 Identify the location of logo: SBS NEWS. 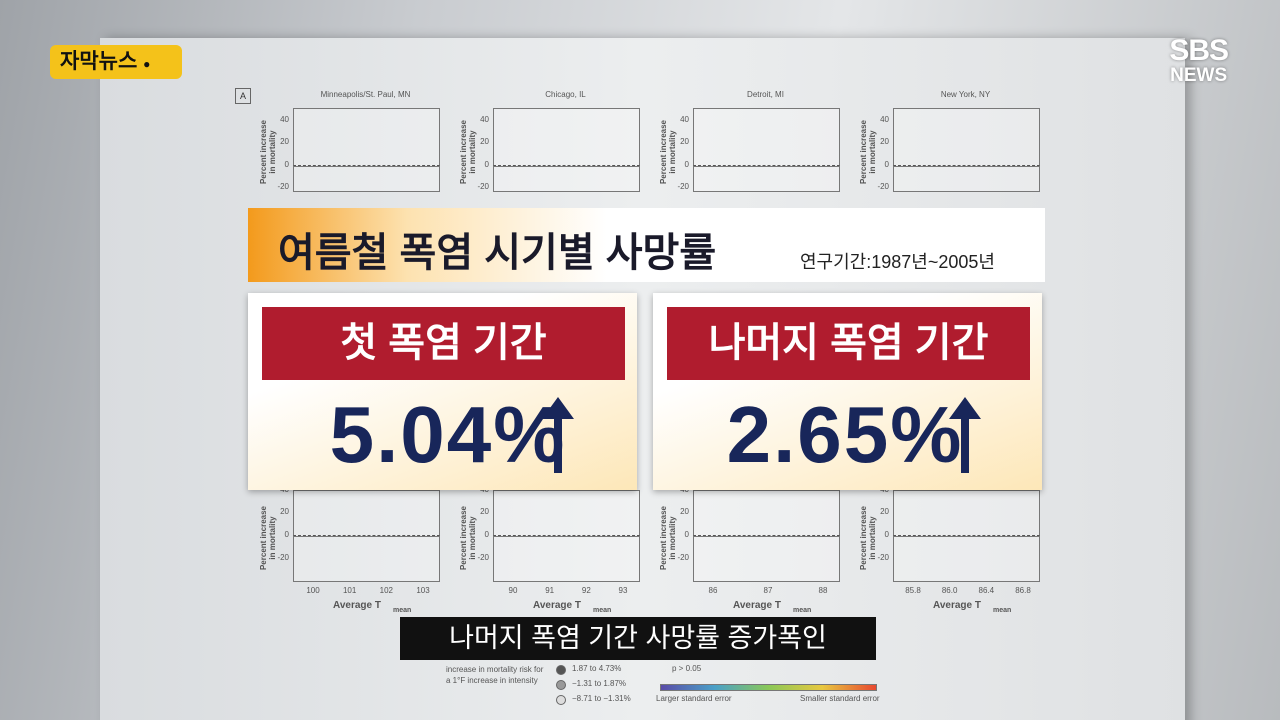
(1199, 60).